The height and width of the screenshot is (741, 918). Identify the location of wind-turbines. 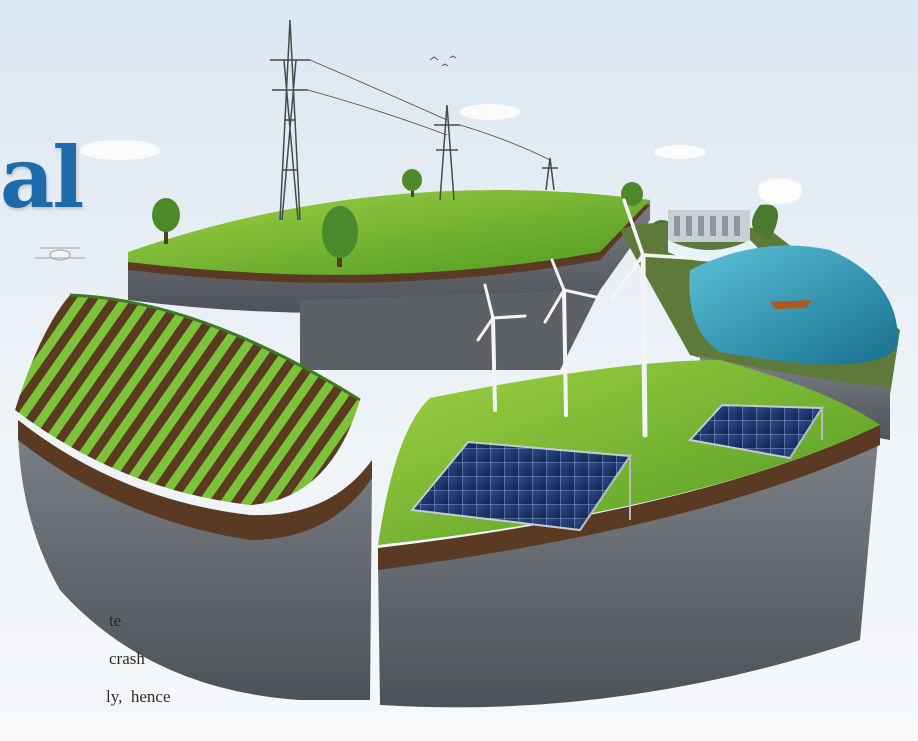
(584, 318).